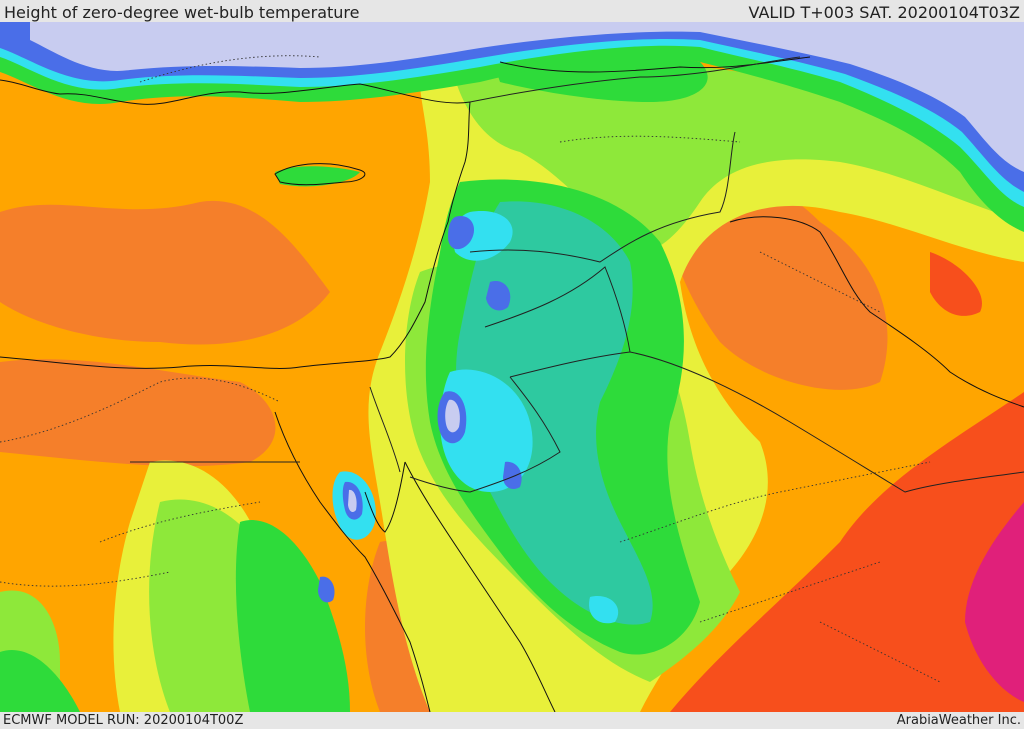  Describe the element at coordinates (635, 79) in the screenshot. I see `border-turkey-syria` at that location.